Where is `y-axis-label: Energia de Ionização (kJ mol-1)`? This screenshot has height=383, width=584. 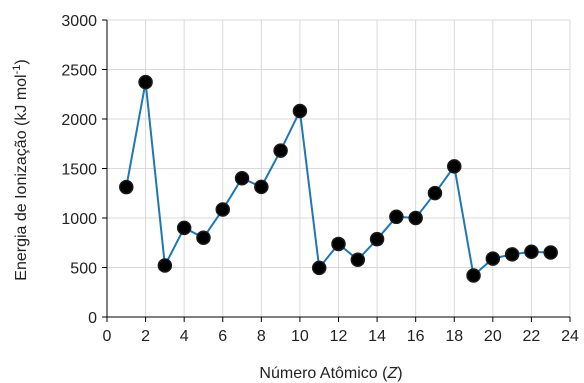
y-axis-label: Energia de Ionização (kJ mol-1) is located at coordinates (20, 169).